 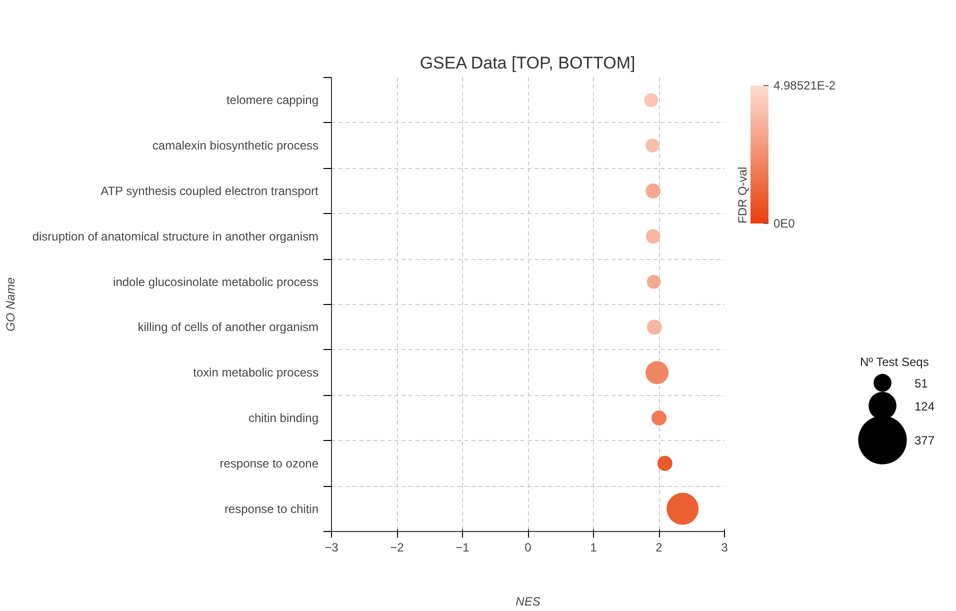 I want to click on x-tick-label: 1, so click(x=594, y=547).